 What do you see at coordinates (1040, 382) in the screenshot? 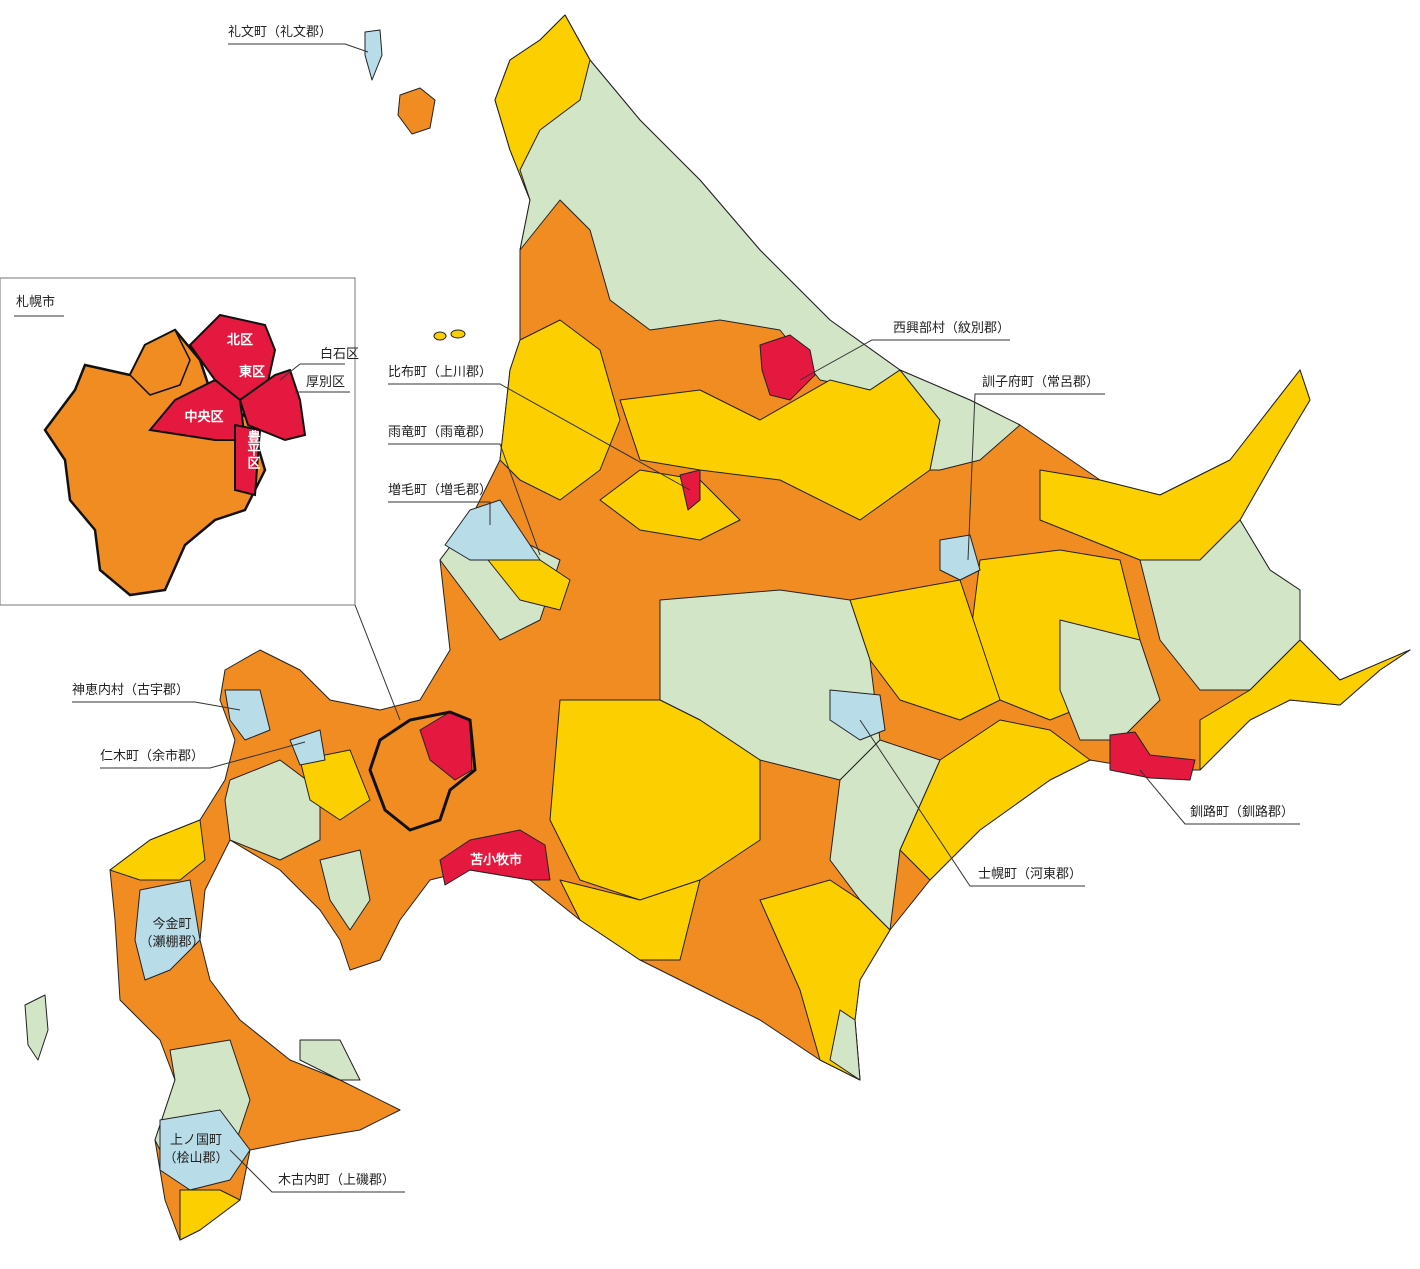
I see `label: 訓子府町（常呂郡）` at bounding box center [1040, 382].